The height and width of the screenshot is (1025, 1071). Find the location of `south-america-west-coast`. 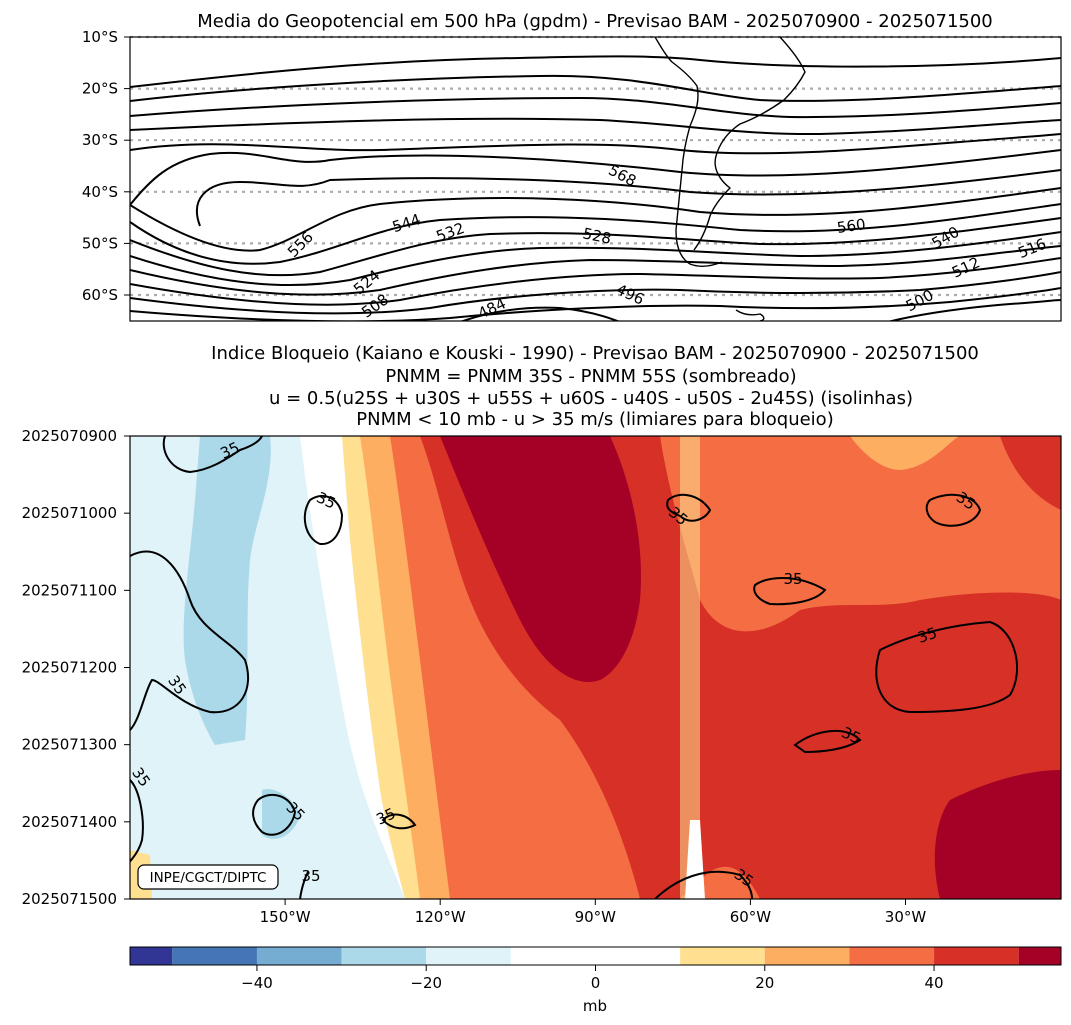

south-america-west-coast is located at coordinates (688, 152).